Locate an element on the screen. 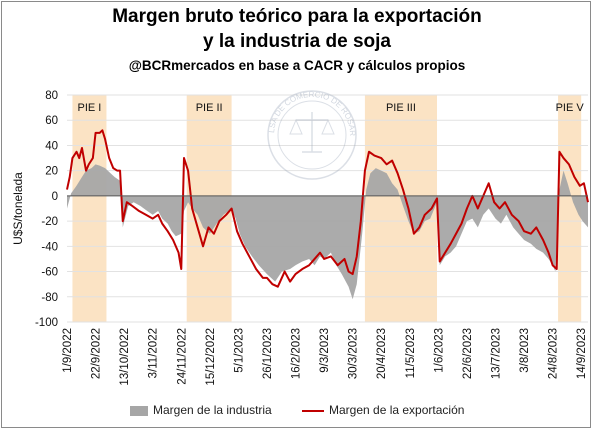 This screenshot has height=431, width=594. chart-title-line2: y la industria de soja is located at coordinates (297, 41).